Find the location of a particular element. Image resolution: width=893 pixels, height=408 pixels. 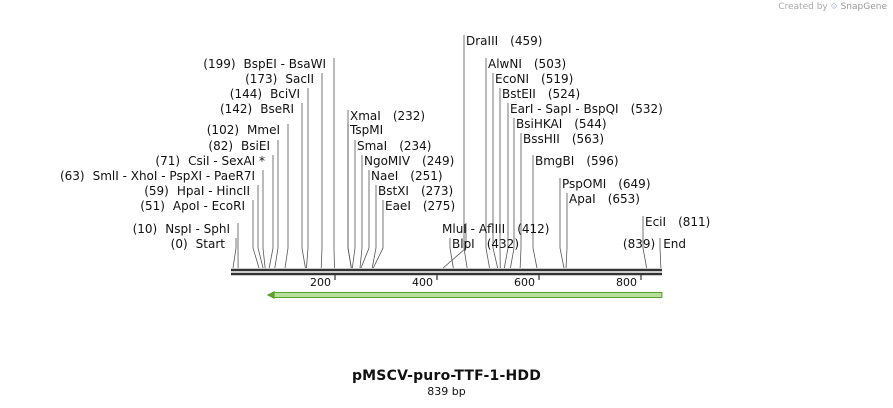

enzyme-label-bspei: (199) BspEI - BsaWI is located at coordinates (264, 64).